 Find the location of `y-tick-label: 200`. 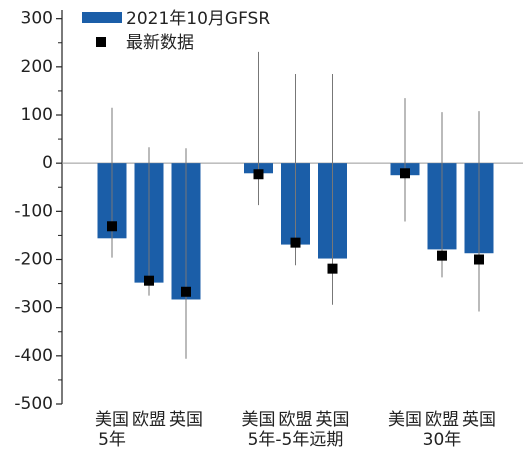

y-tick-label: 200 is located at coordinates (37, 67).